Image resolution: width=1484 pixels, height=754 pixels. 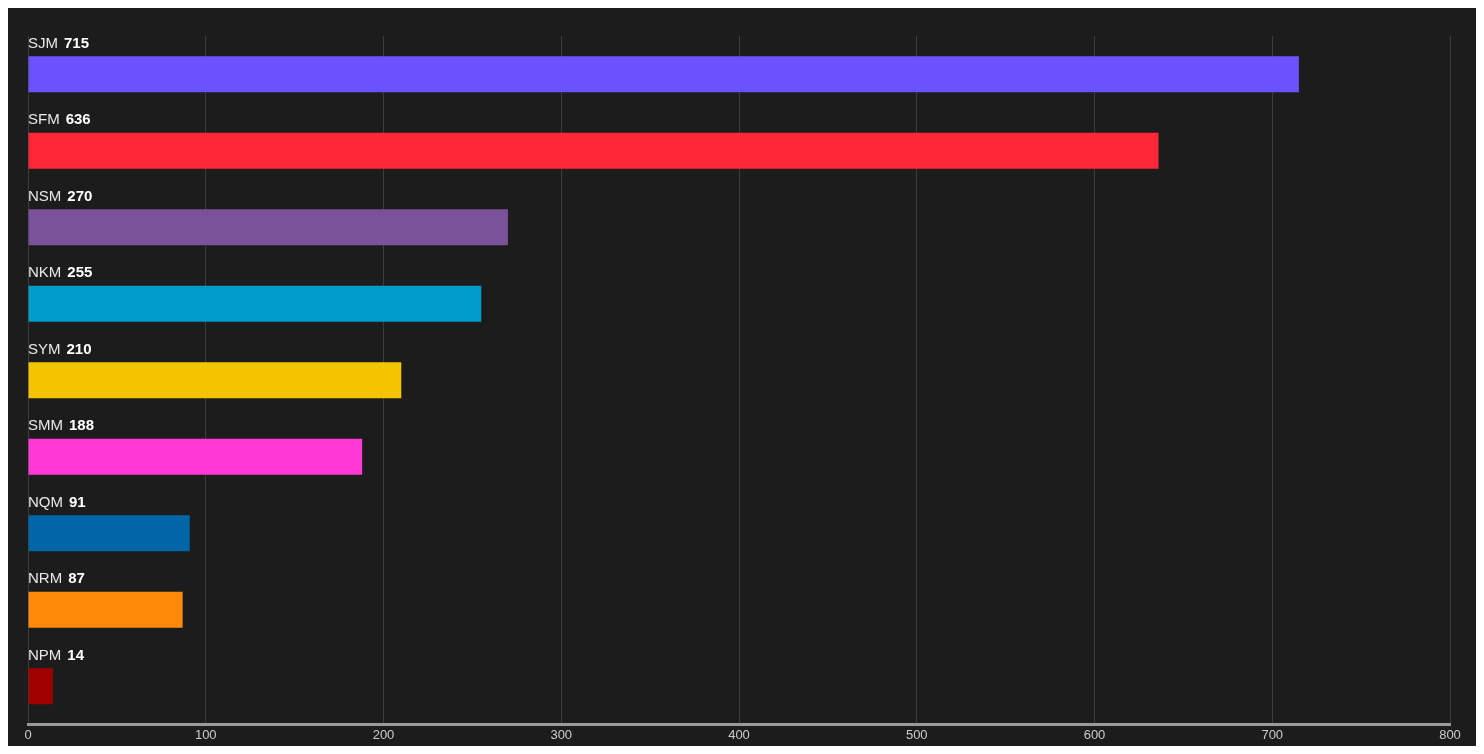 I want to click on data-label: 91, so click(x=77, y=501).